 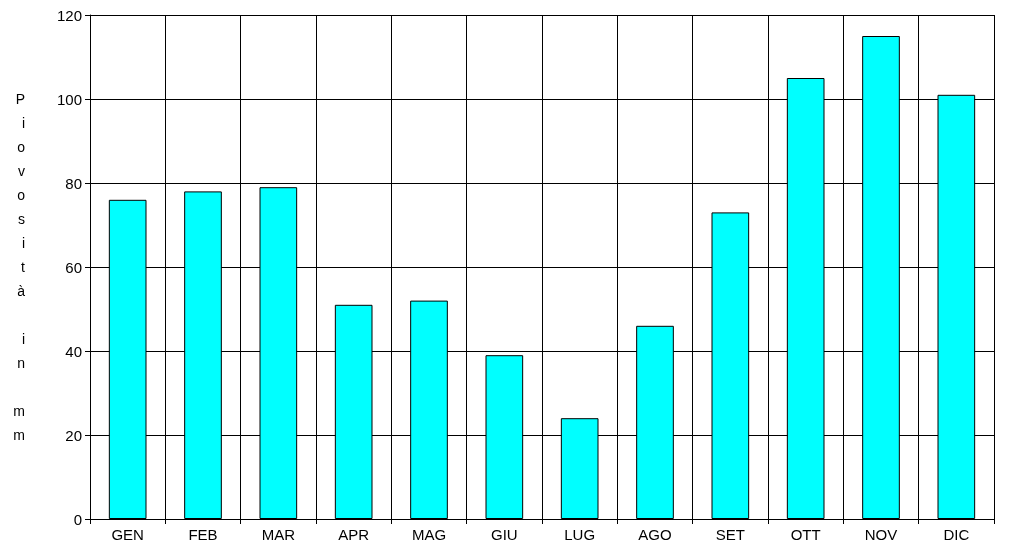 What do you see at coordinates (73, 435) in the screenshot?
I see `y-tick-label: 20` at bounding box center [73, 435].